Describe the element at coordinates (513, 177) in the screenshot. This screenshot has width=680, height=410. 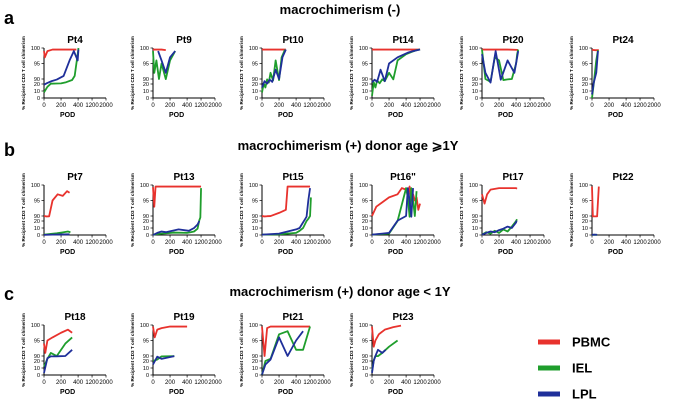
I see `panel-title: Pt17` at that location.